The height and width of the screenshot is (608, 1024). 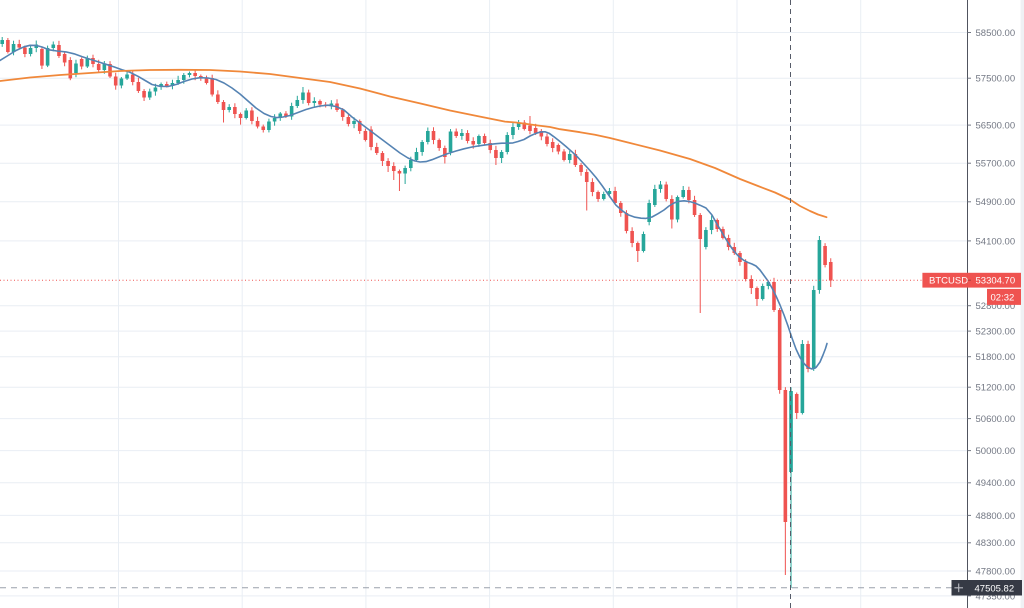 I want to click on svg-text: 48300.00, so click(x=996, y=543).